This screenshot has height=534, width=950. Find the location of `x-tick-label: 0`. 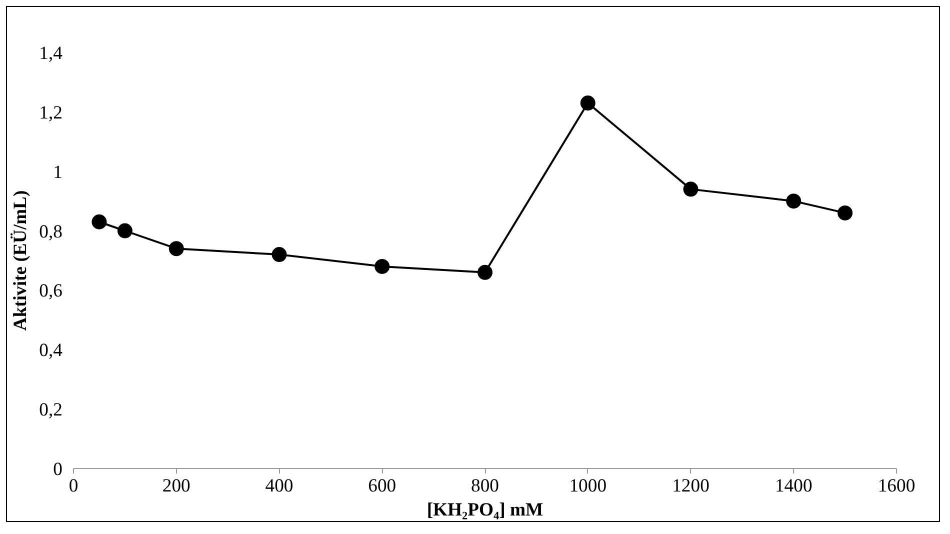

x-tick-label: 0 is located at coordinates (73, 486).